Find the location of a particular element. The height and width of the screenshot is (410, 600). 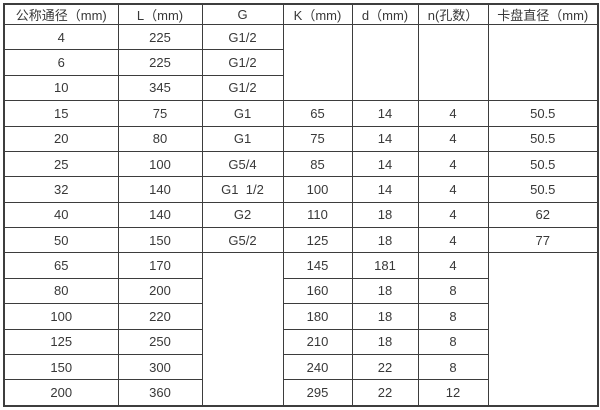

cell-k: 110 is located at coordinates (317, 215).